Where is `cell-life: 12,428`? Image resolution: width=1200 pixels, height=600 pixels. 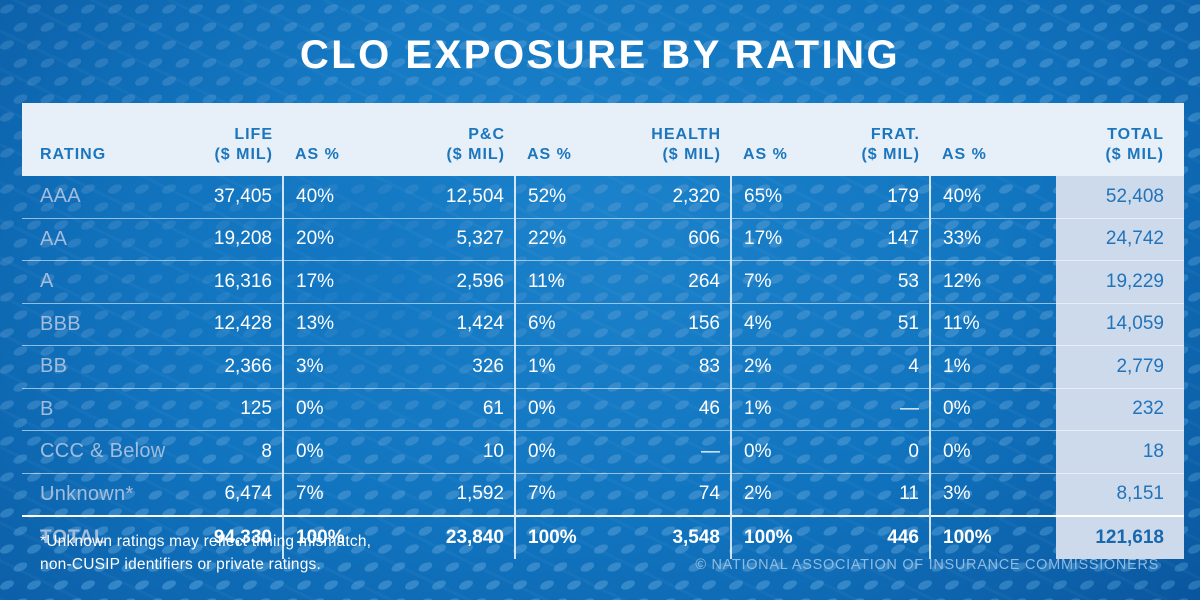
cell-life: 12,428 is located at coordinates (227, 324).